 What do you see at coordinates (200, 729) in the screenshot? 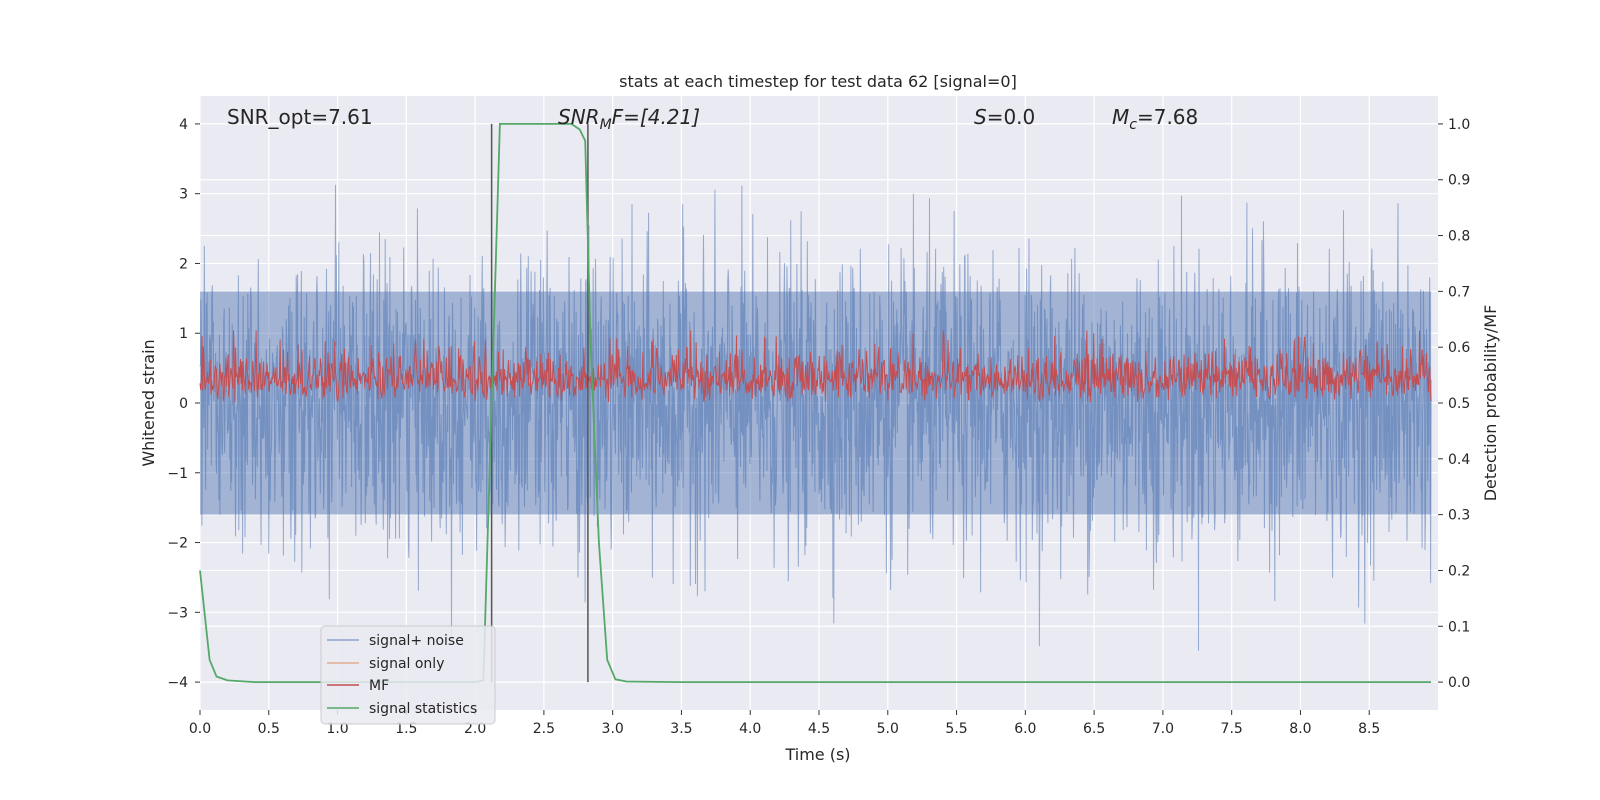
I see `x-tick-label: 0.0` at bounding box center [200, 729].